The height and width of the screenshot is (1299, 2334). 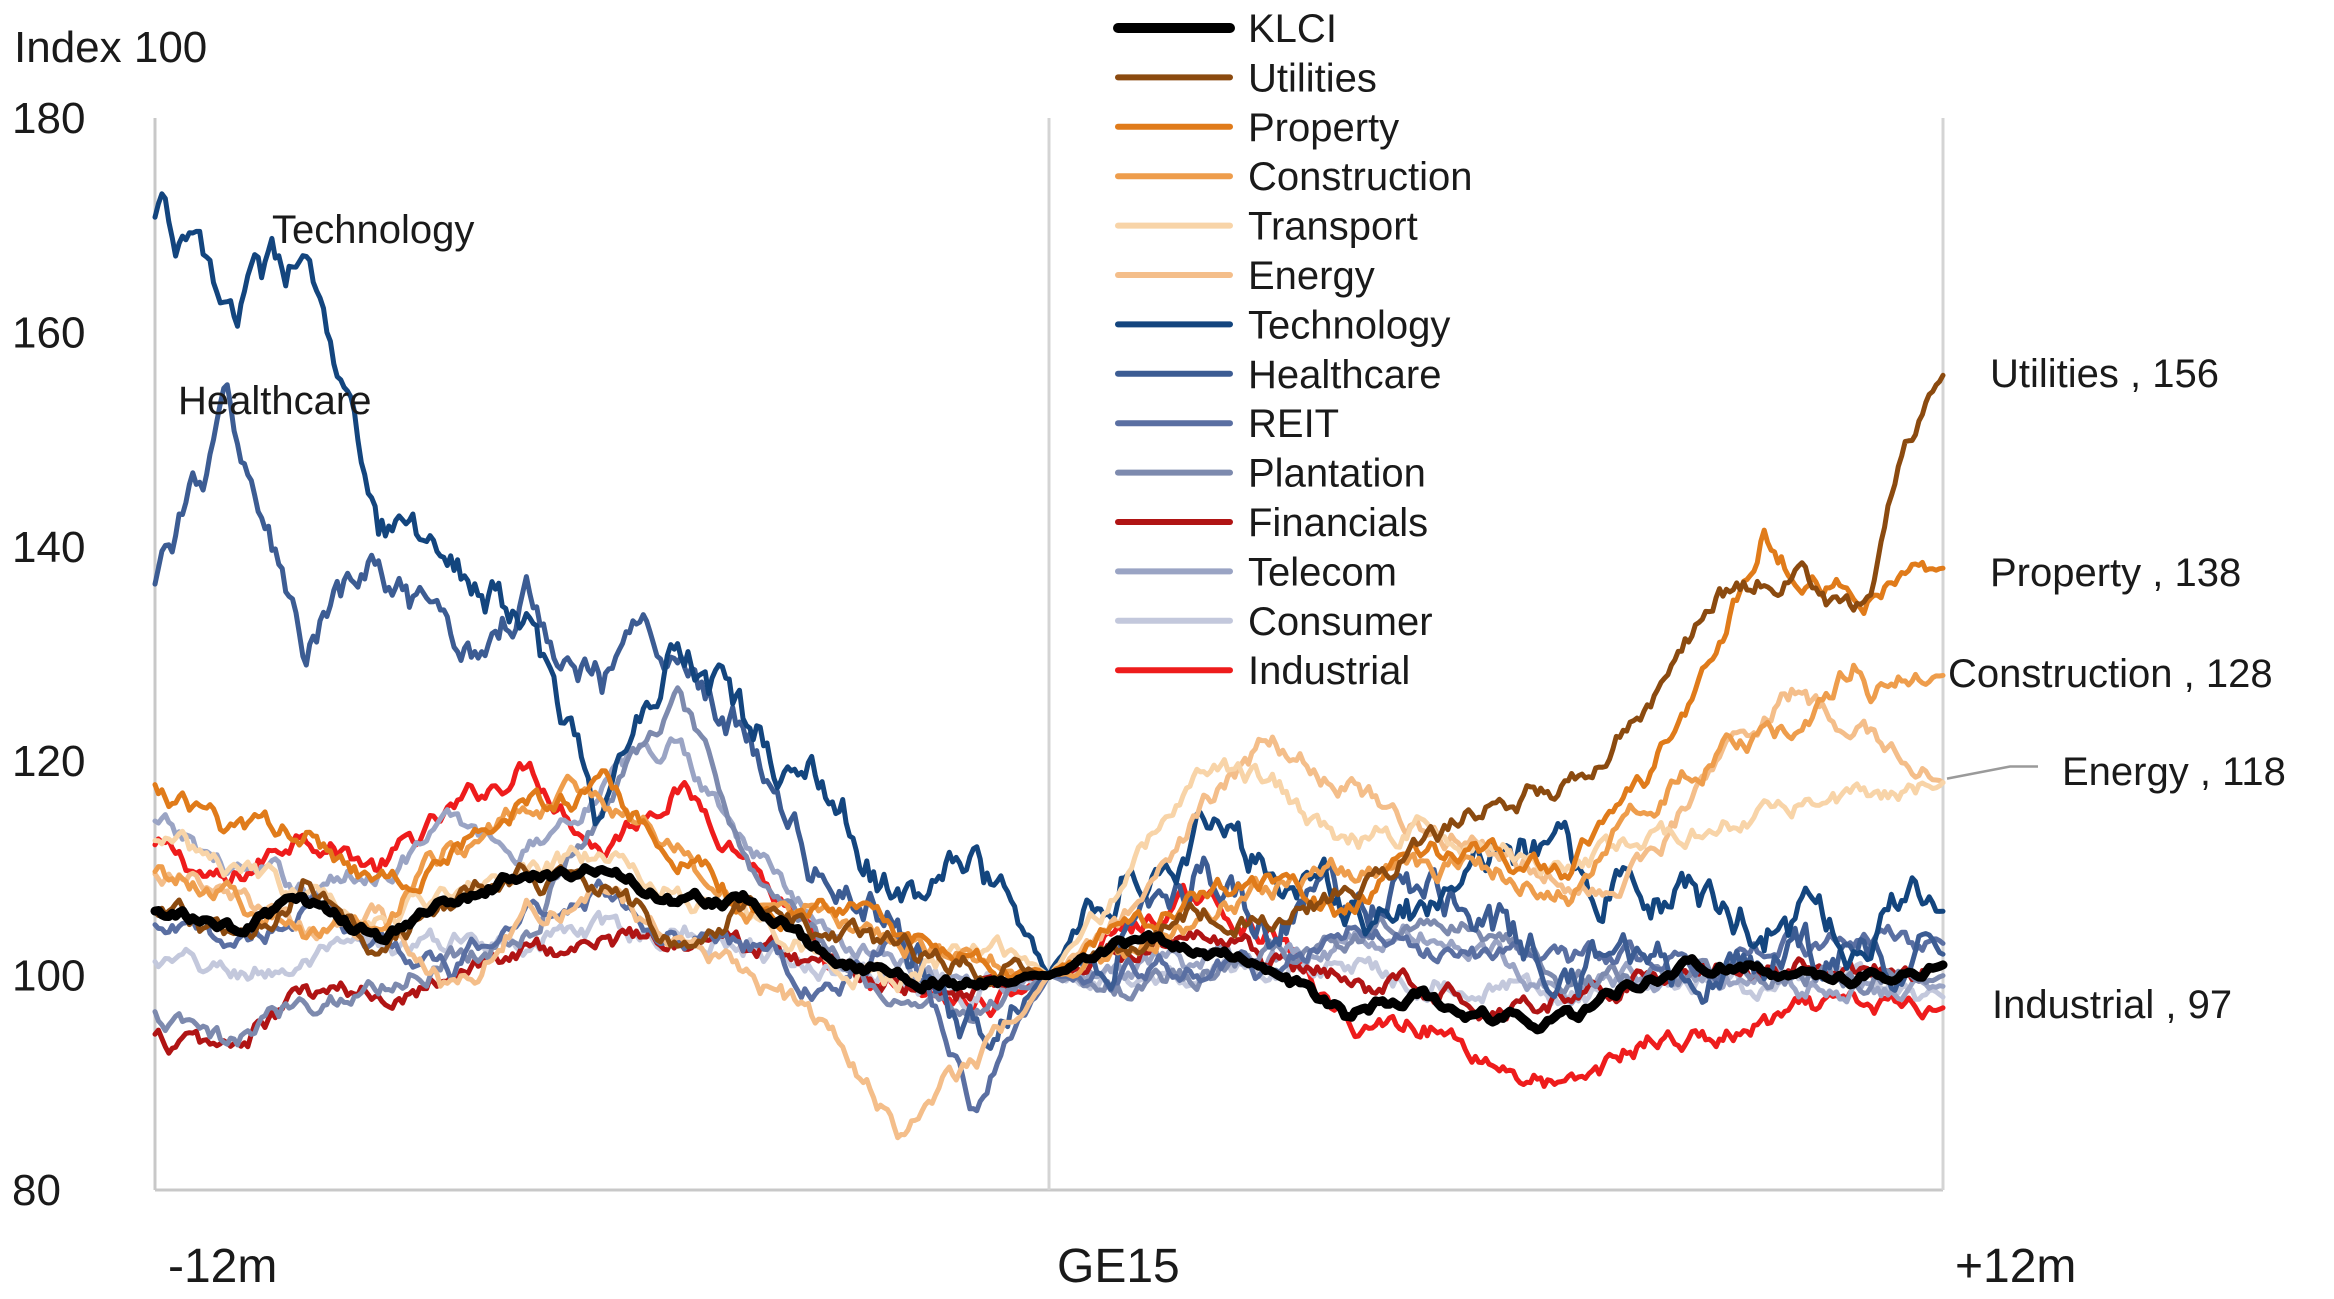 I want to click on legend-label-construction: Construction, so click(x=1360, y=177).